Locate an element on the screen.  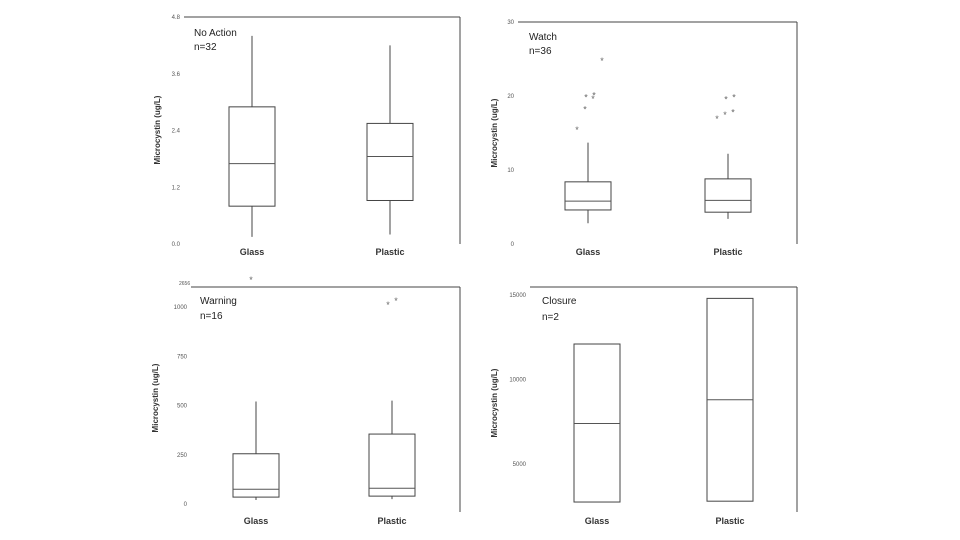
y-tick-label: 10 is located at coordinates (510, 171).